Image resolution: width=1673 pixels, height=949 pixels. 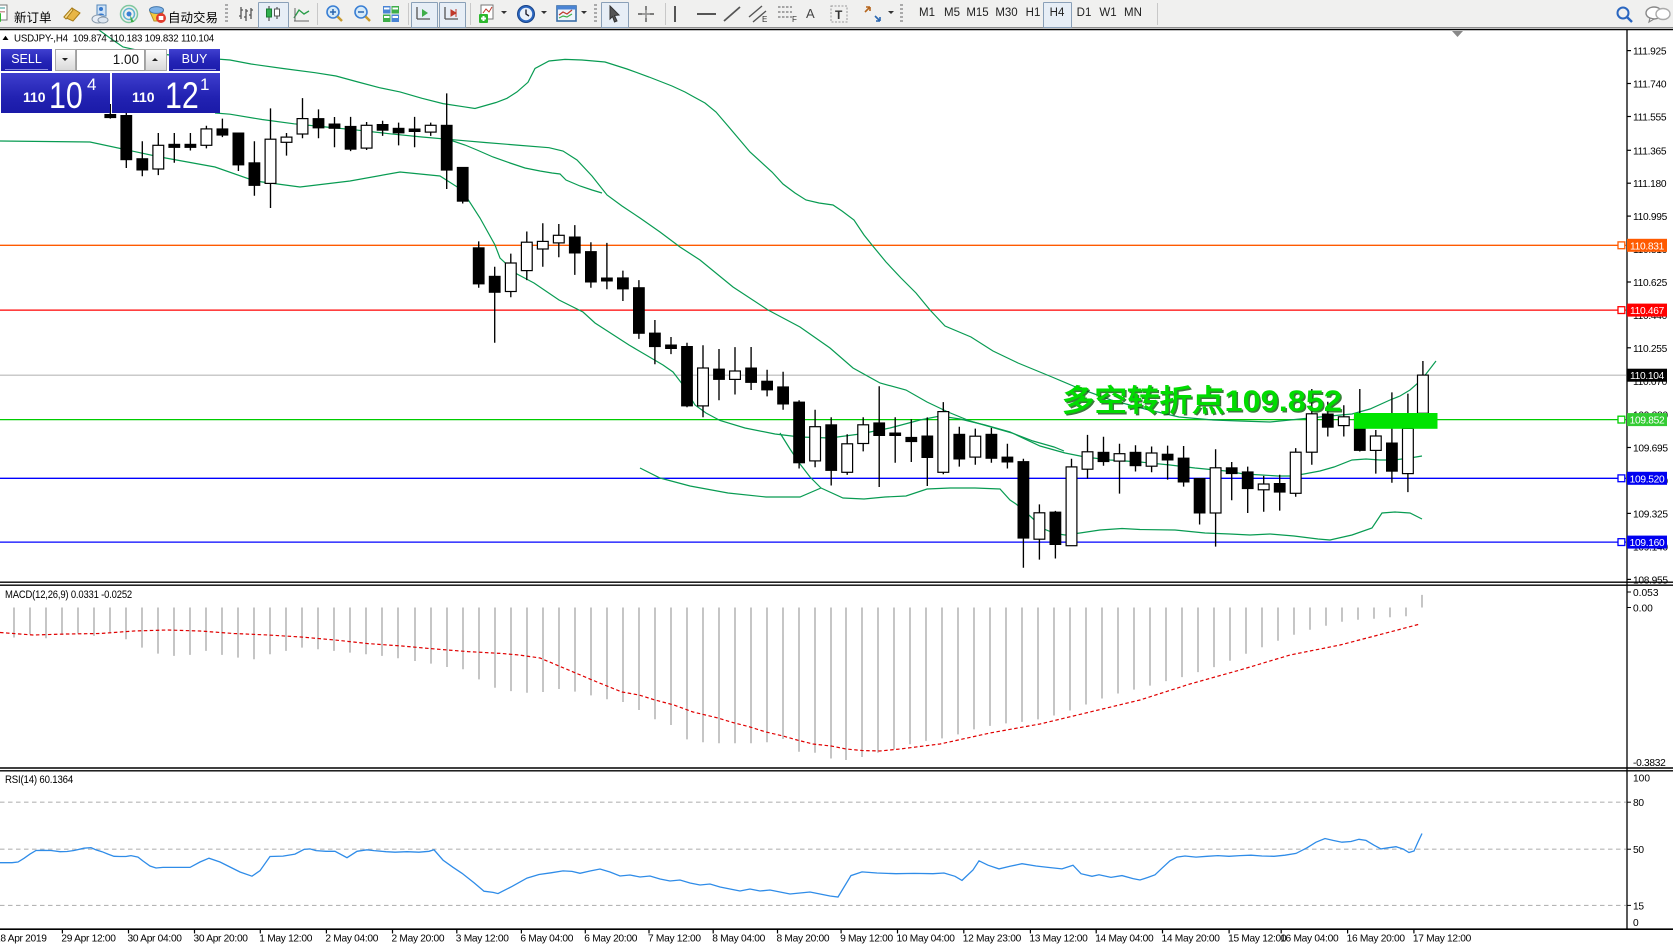 I want to click on svg-text: 29 Apr 12:00, so click(x=88, y=939).